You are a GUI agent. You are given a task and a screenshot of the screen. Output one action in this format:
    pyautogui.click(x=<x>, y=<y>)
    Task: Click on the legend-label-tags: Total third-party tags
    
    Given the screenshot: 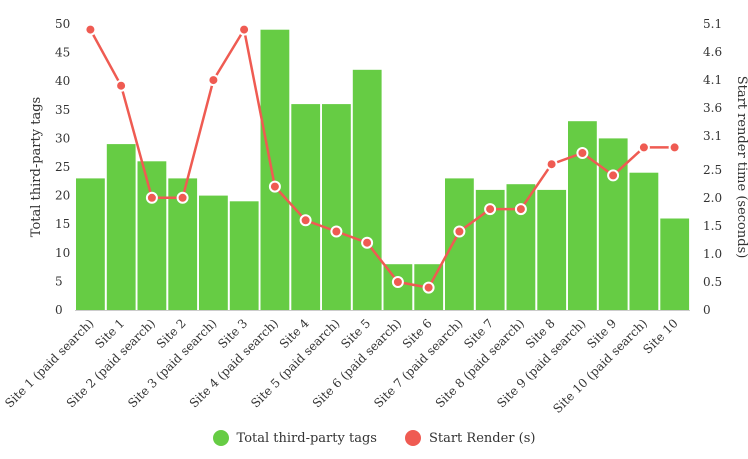 What is the action you would take?
    pyautogui.click(x=306, y=438)
    